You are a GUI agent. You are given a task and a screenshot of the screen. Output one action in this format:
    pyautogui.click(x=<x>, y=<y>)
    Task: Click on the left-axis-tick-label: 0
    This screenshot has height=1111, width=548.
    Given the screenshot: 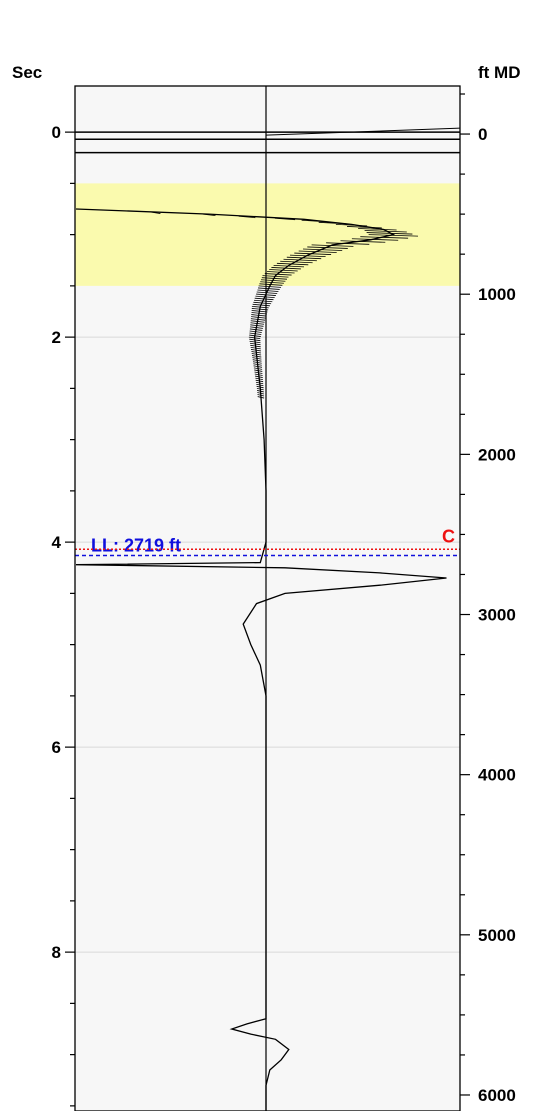 What is the action you would take?
    pyautogui.click(x=56, y=132)
    